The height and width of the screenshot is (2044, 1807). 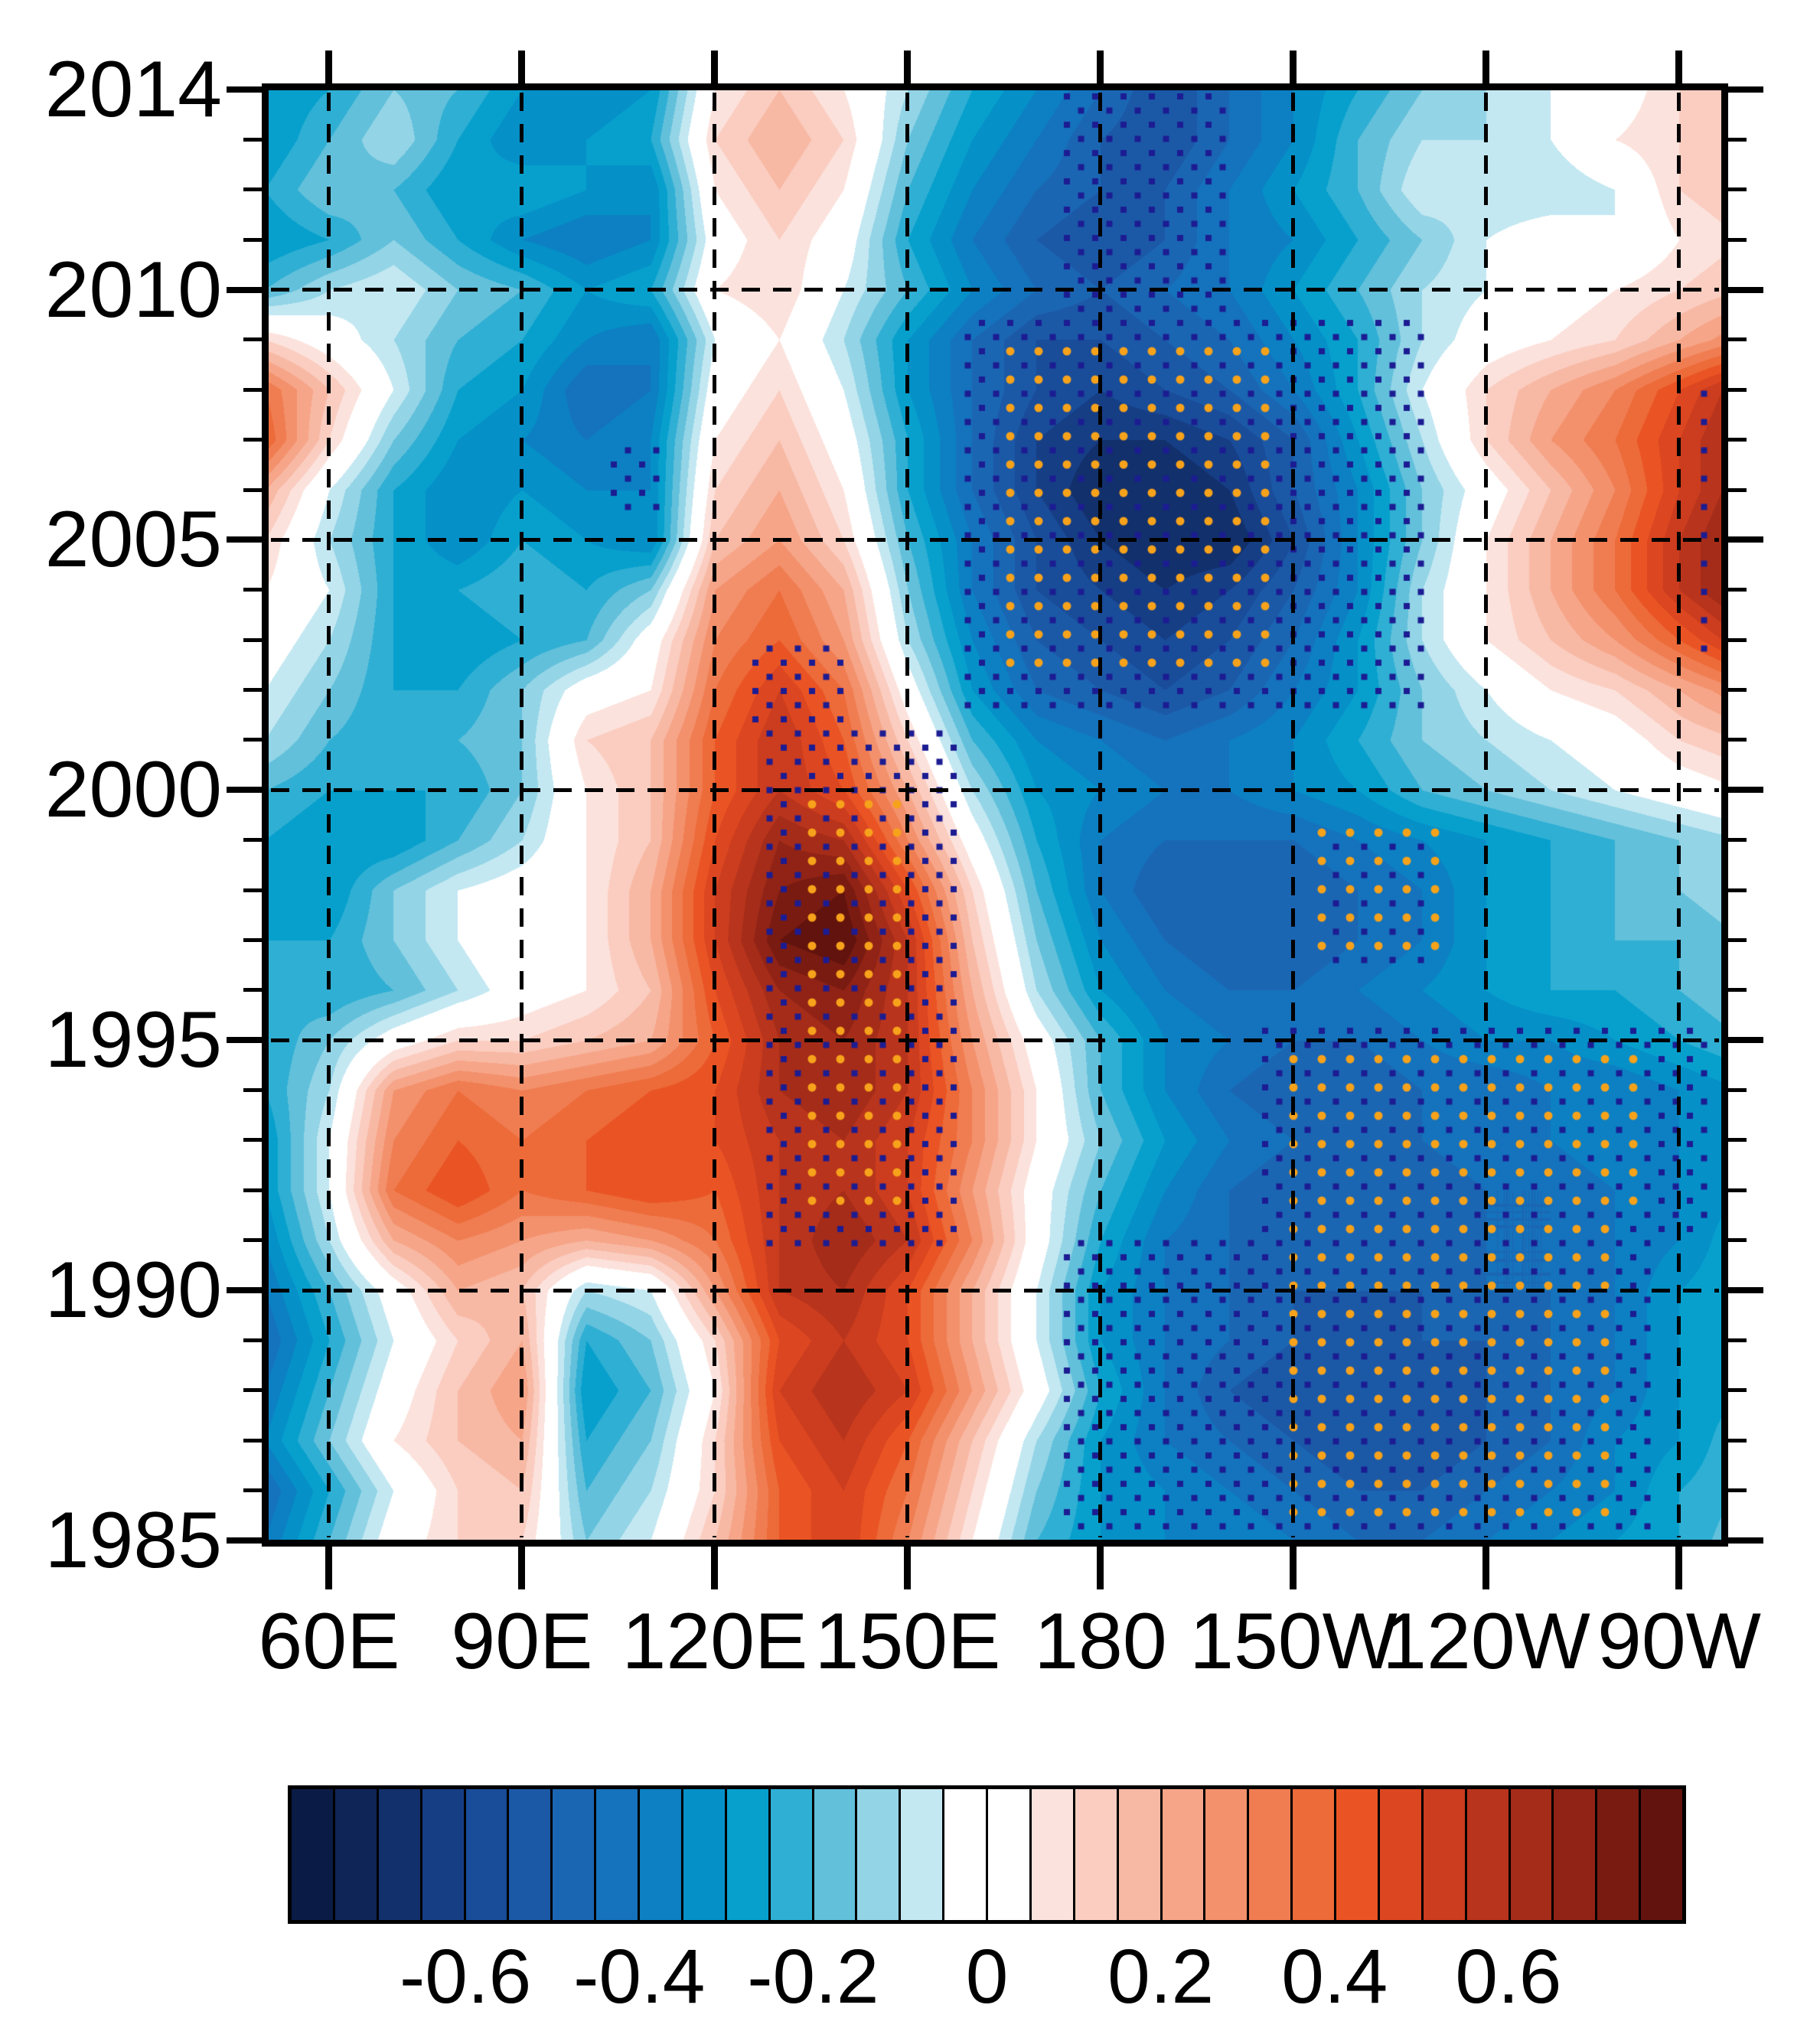 I want to click on x-tick-label: 60E, so click(x=329, y=1641).